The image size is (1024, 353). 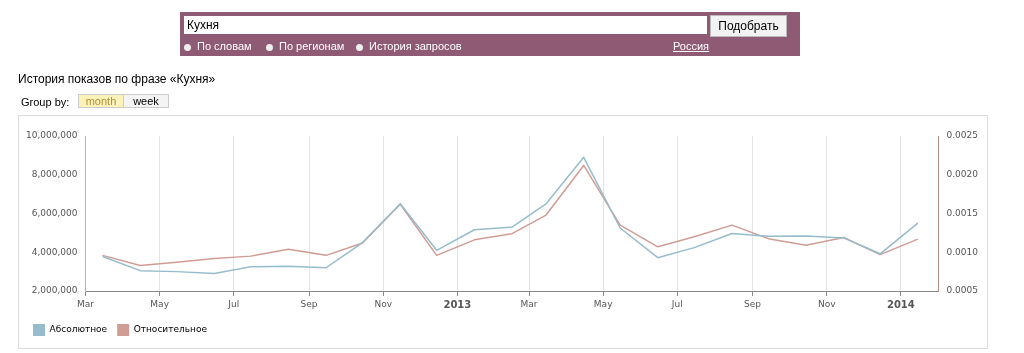 I want to click on legend-label: Абсолютное, so click(x=78, y=329).